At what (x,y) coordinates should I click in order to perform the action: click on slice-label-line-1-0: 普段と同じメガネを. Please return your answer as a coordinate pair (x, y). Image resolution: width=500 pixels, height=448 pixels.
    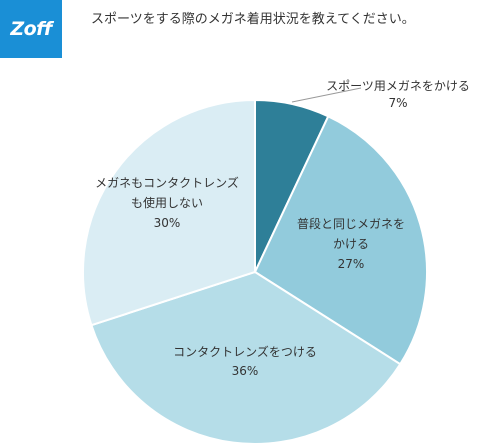
    Looking at the image, I should click on (351, 223).